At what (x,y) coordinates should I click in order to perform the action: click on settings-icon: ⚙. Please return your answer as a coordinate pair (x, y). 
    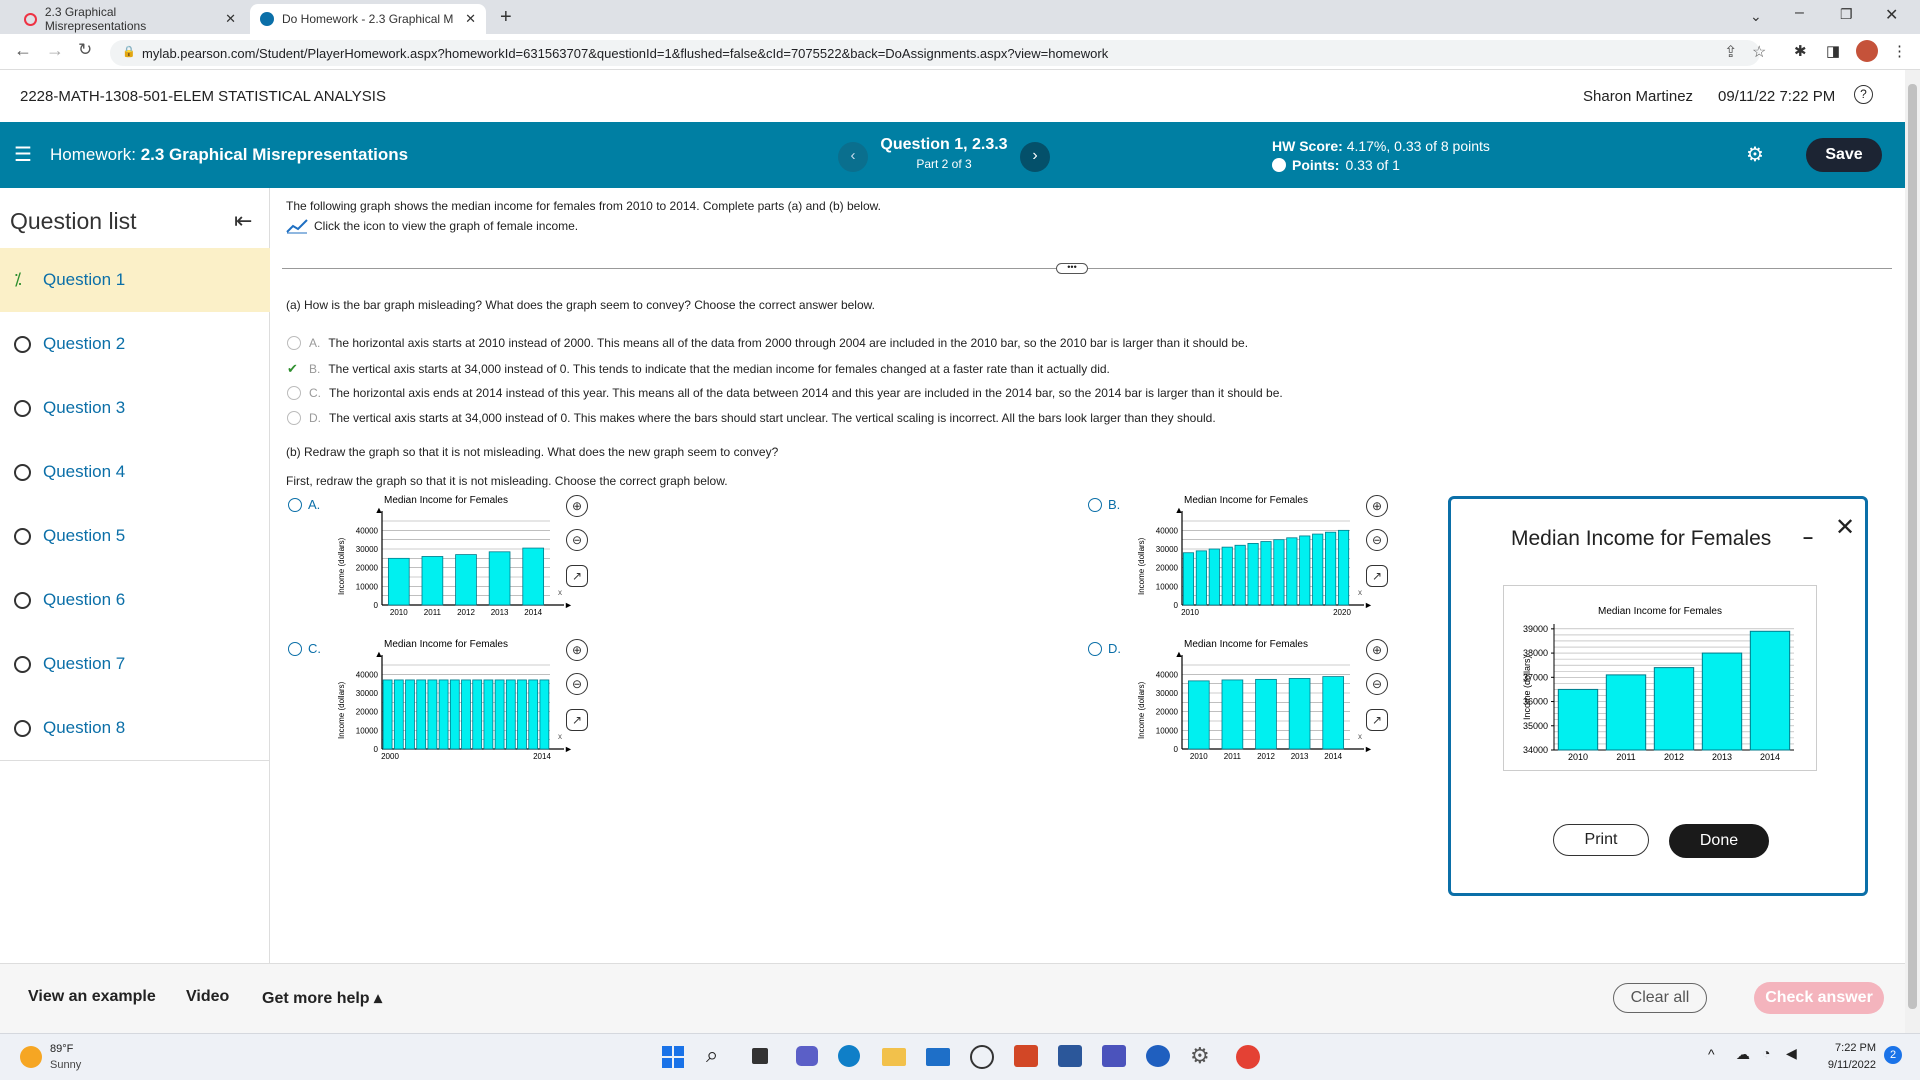
    Looking at the image, I should click on (1200, 1055).